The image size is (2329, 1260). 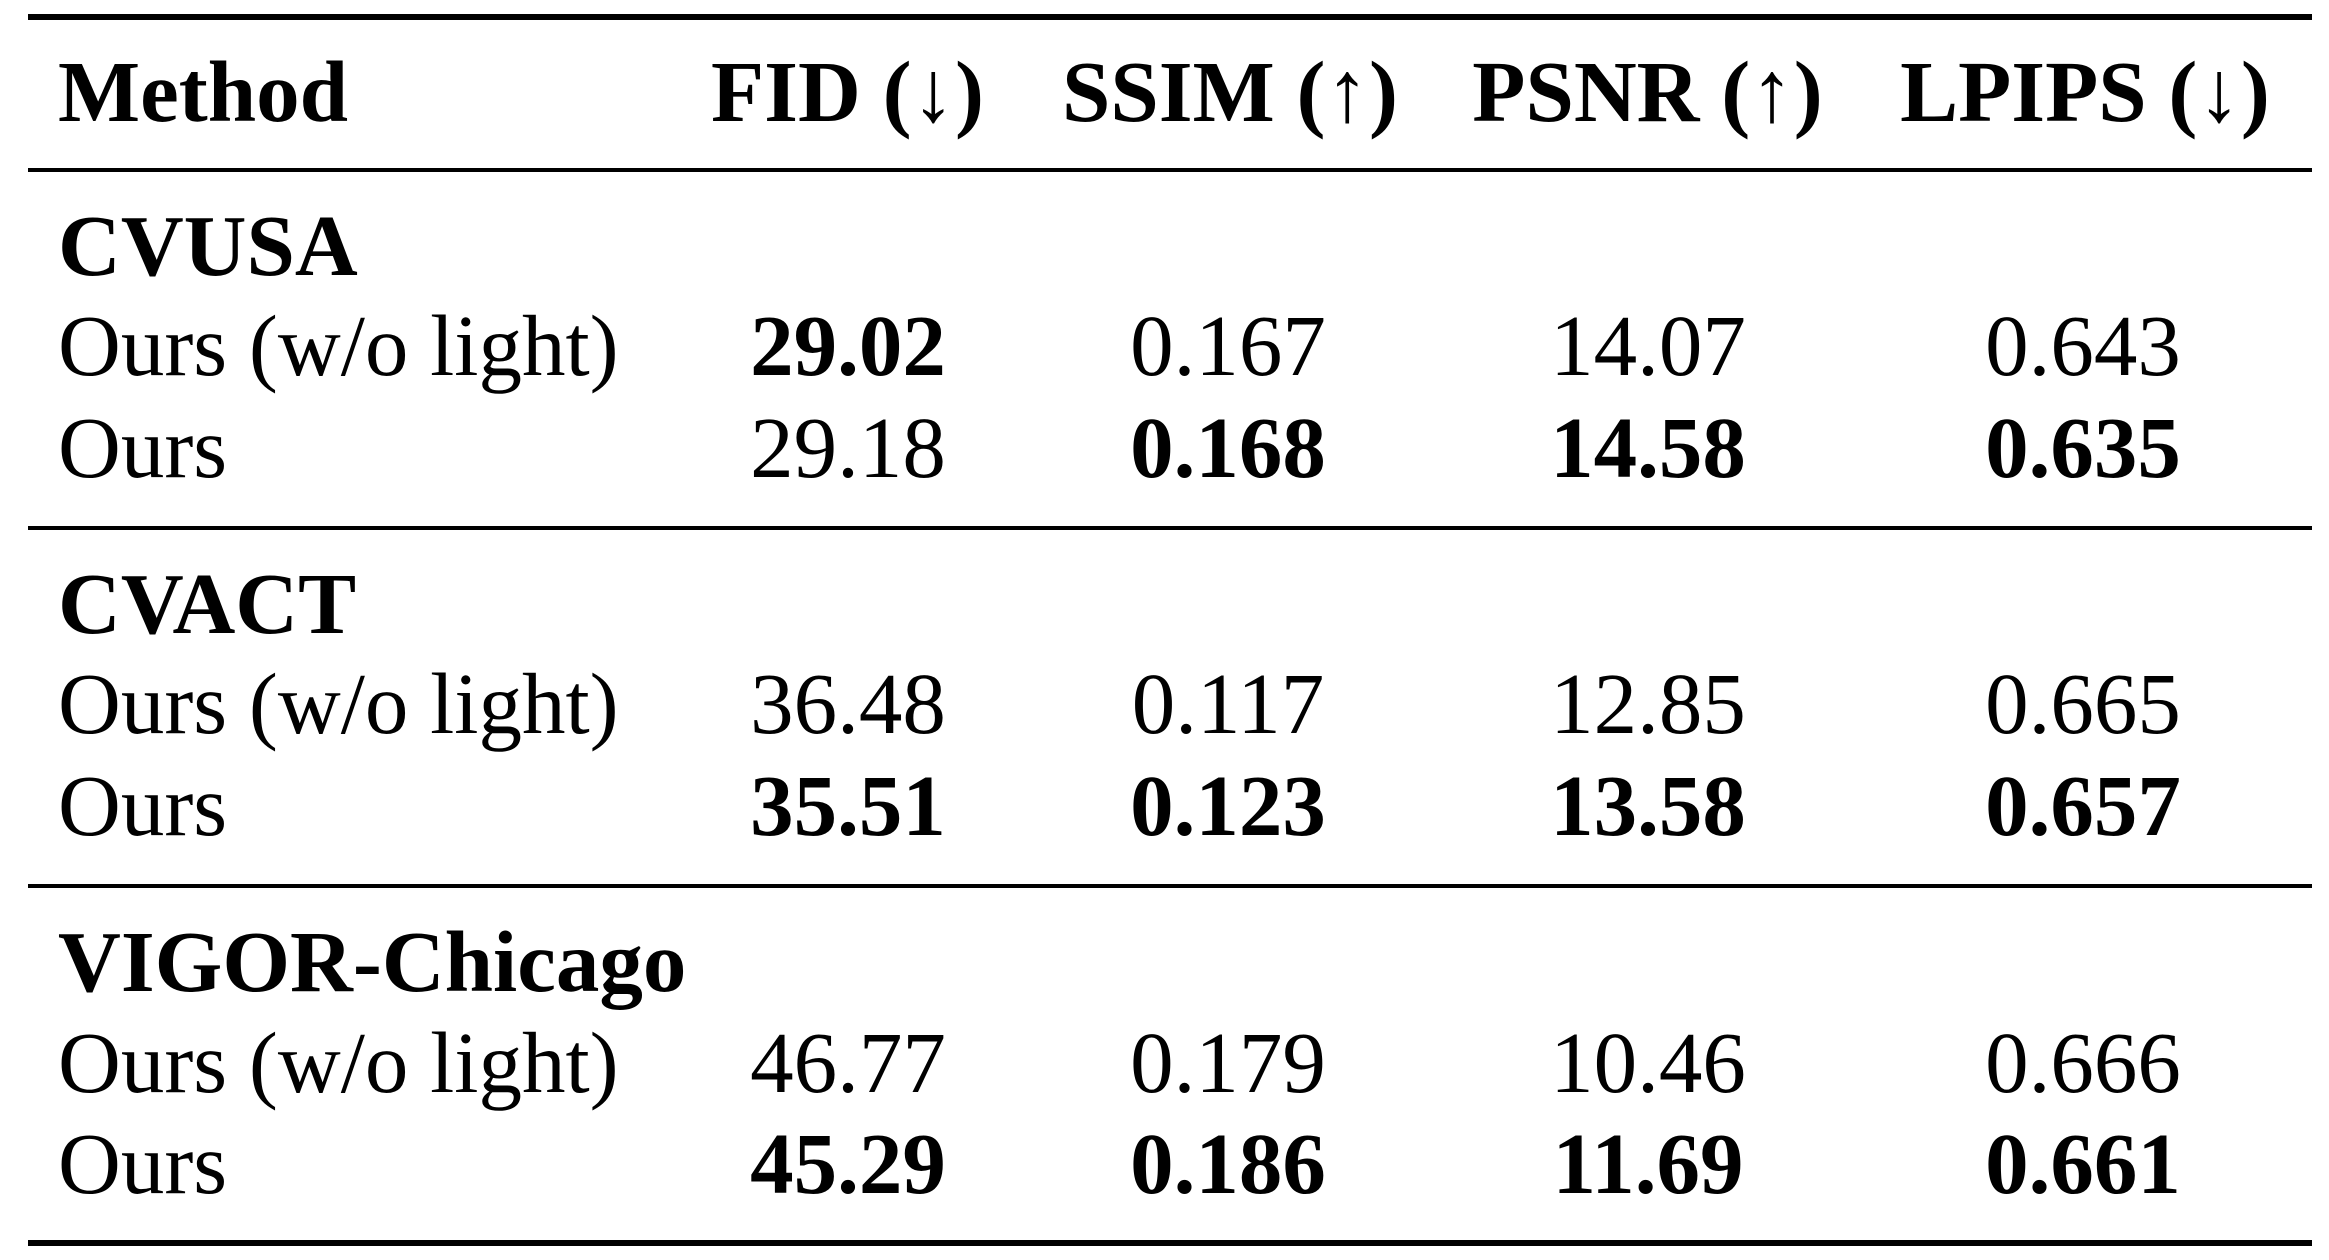 What do you see at coordinates (1228, 1163) in the screenshot?
I see `row-ssim: 0.186` at bounding box center [1228, 1163].